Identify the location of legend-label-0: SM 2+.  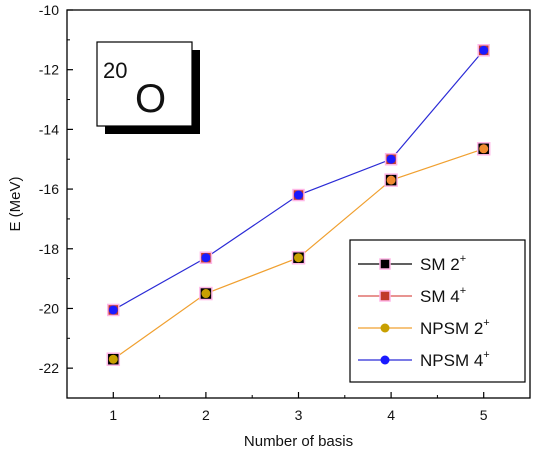
(443, 263).